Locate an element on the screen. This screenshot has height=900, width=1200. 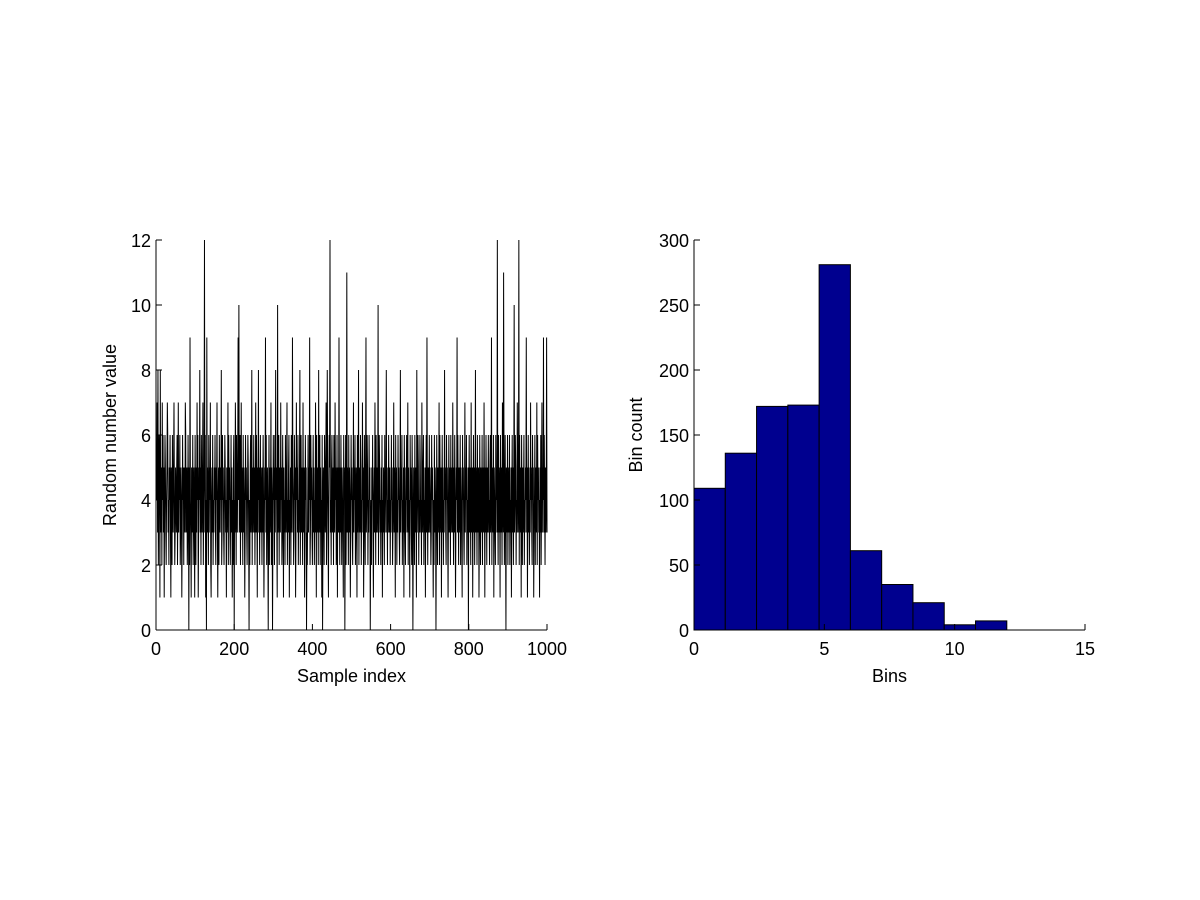
x-tick-label: 15 is located at coordinates (1085, 649).